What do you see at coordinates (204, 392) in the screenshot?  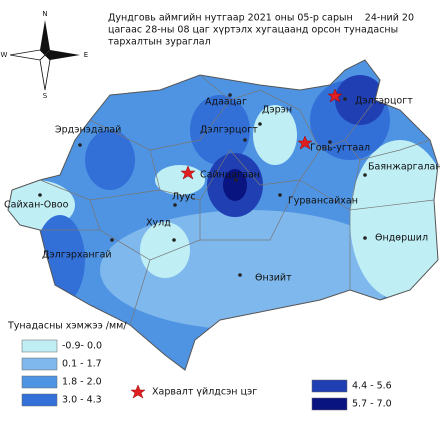 I see `legend-hazard: Харвалт үйлдсэн цэг` at bounding box center [204, 392].